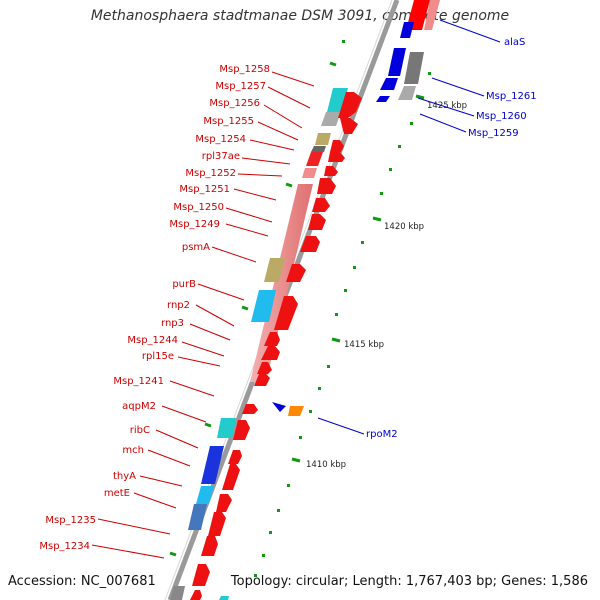  I want to click on gene-arrow-rpoM2, so click(279, 407).